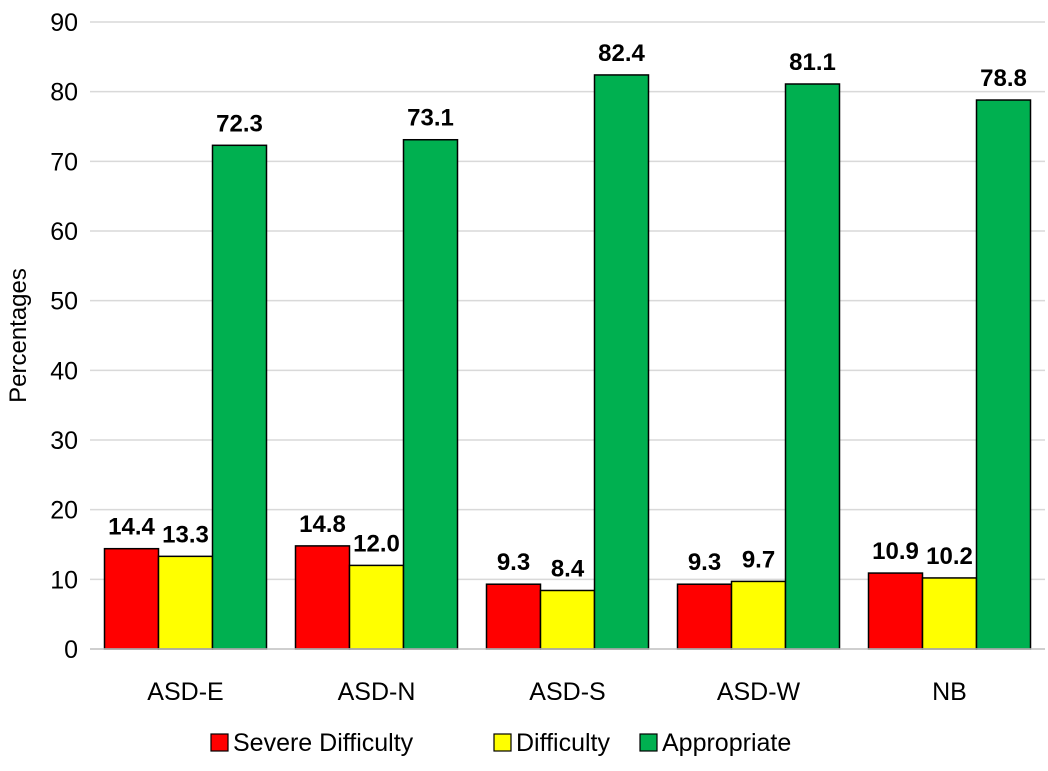  I want to click on y-tick-label: 20, so click(64, 511).